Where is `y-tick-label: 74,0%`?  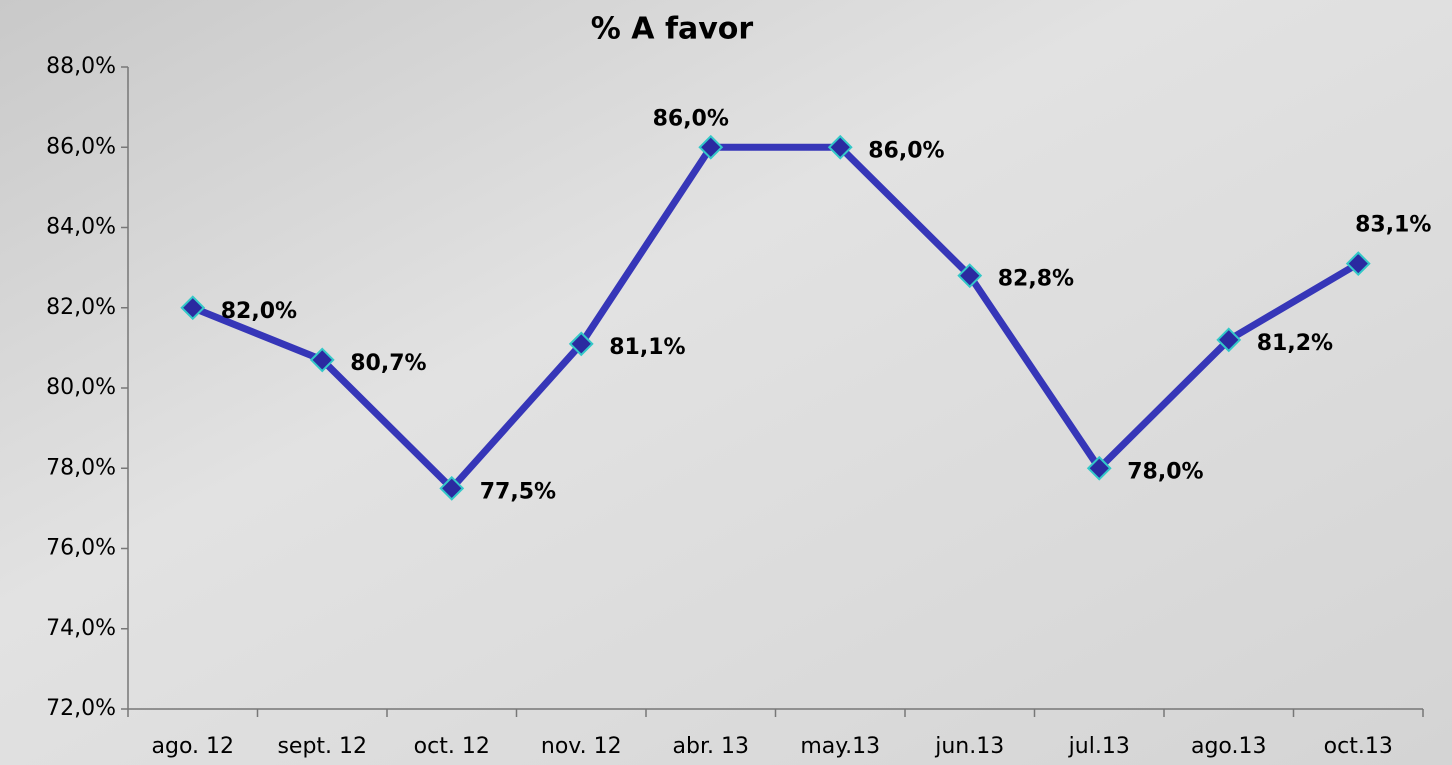 y-tick-label: 74,0% is located at coordinates (81, 628).